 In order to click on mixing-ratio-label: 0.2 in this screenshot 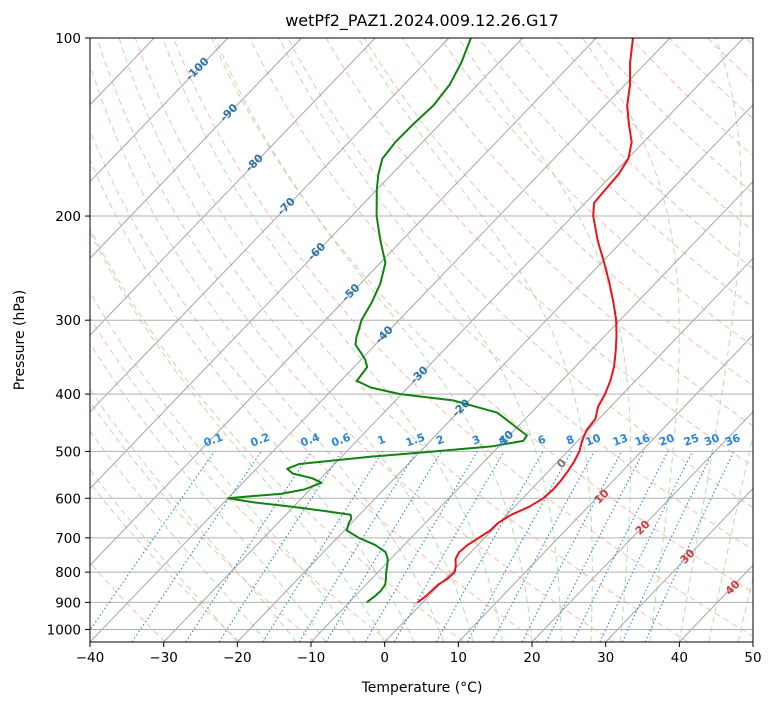, I will do `click(260, 440)`.